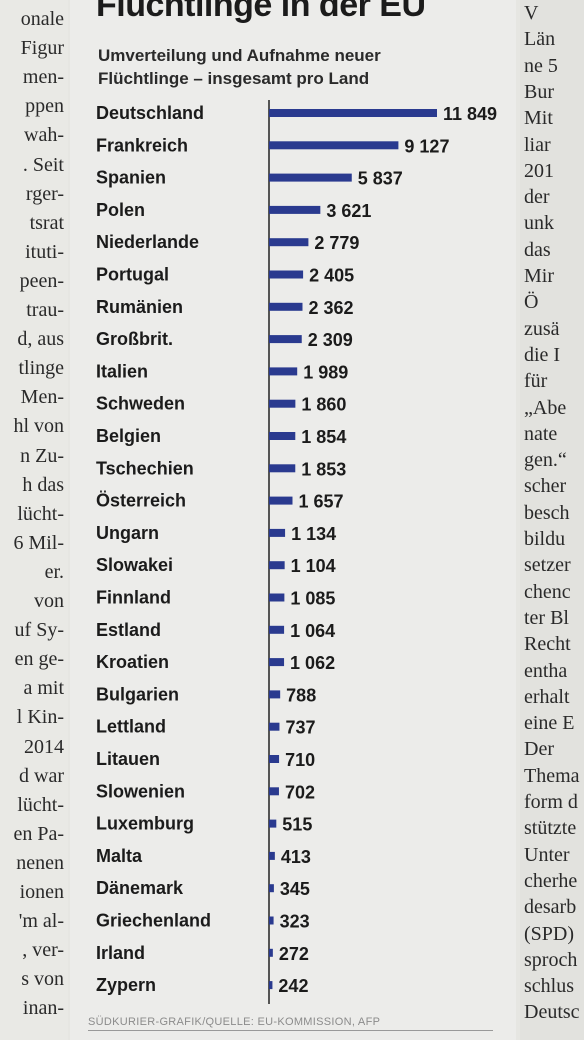  What do you see at coordinates (313, 566) in the screenshot?
I see `value-label: 1 104` at bounding box center [313, 566].